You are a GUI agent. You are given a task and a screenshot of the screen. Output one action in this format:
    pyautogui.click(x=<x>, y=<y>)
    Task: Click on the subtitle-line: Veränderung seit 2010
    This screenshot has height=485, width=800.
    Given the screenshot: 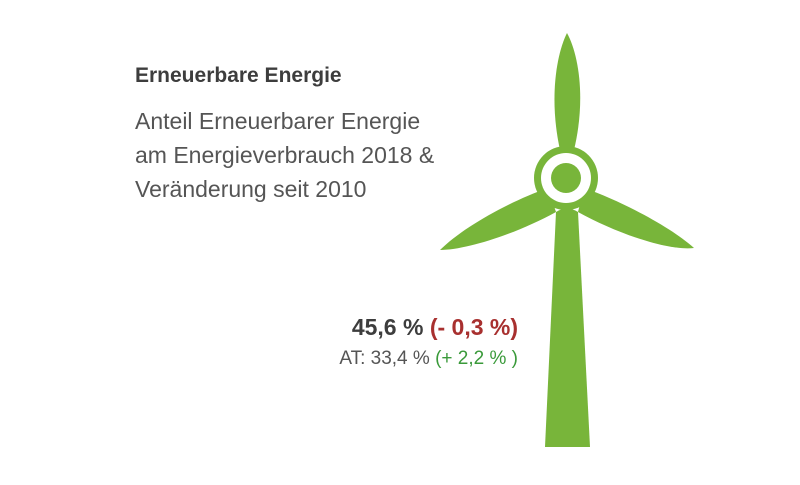 What is the action you would take?
    pyautogui.click(x=251, y=189)
    